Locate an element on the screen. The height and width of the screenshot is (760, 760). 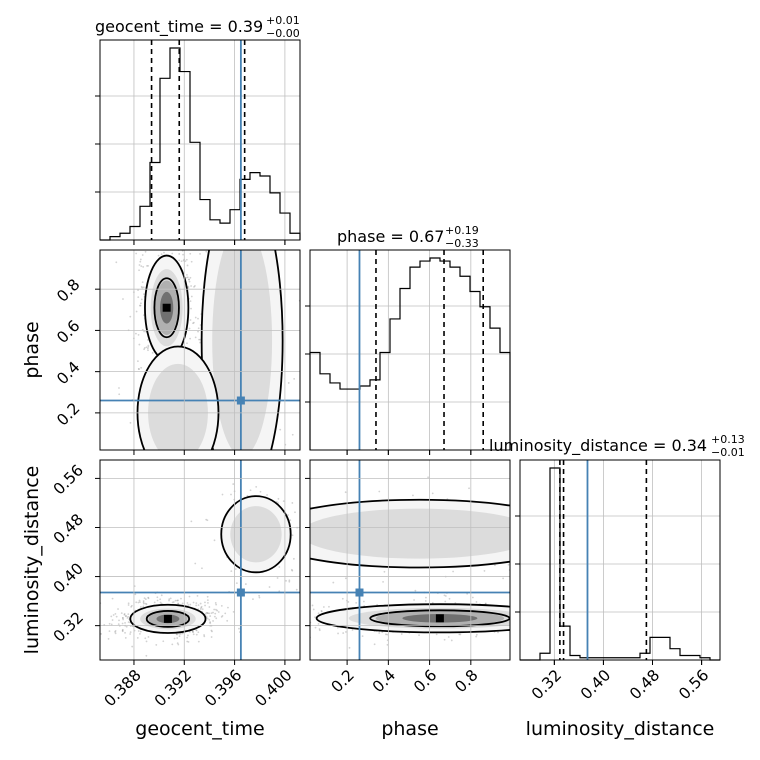
ytick-label-phase-1: 0.4 is located at coordinates (68, 373).